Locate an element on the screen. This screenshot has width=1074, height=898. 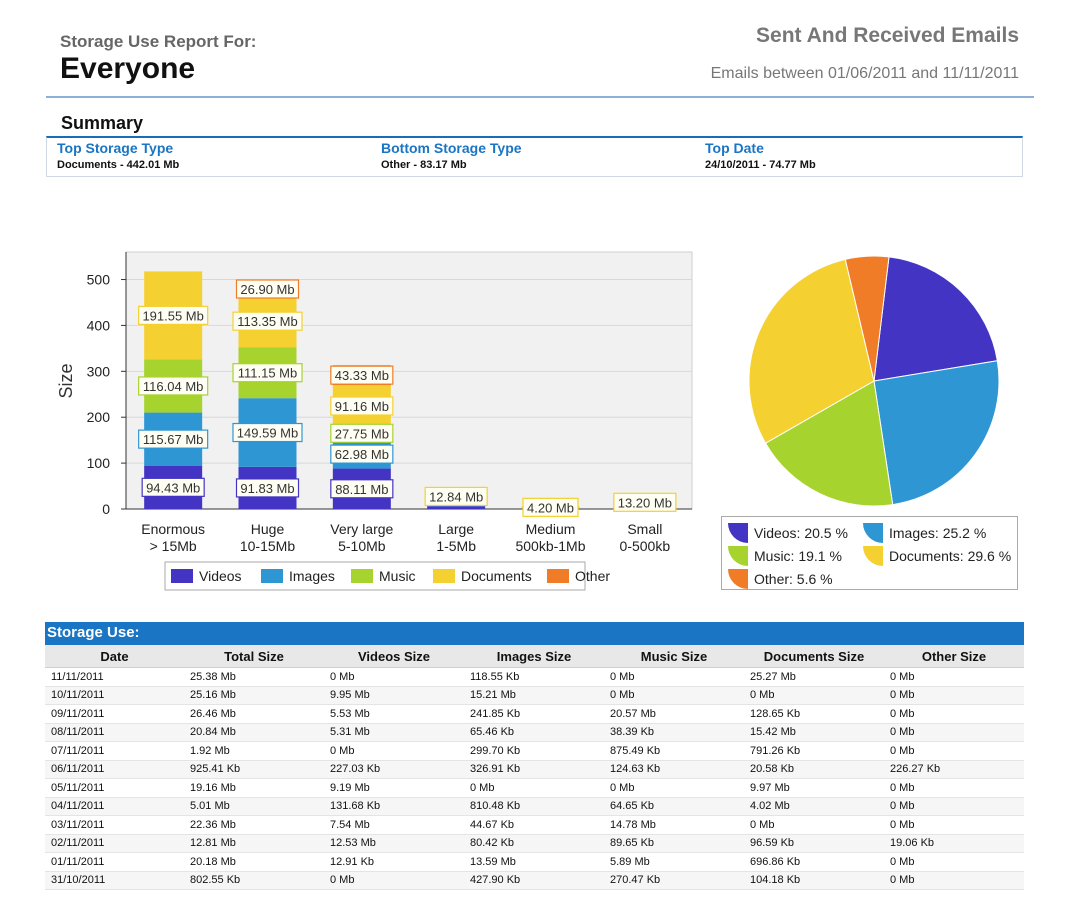
data-label: 26.90 Mb is located at coordinates (267, 289).